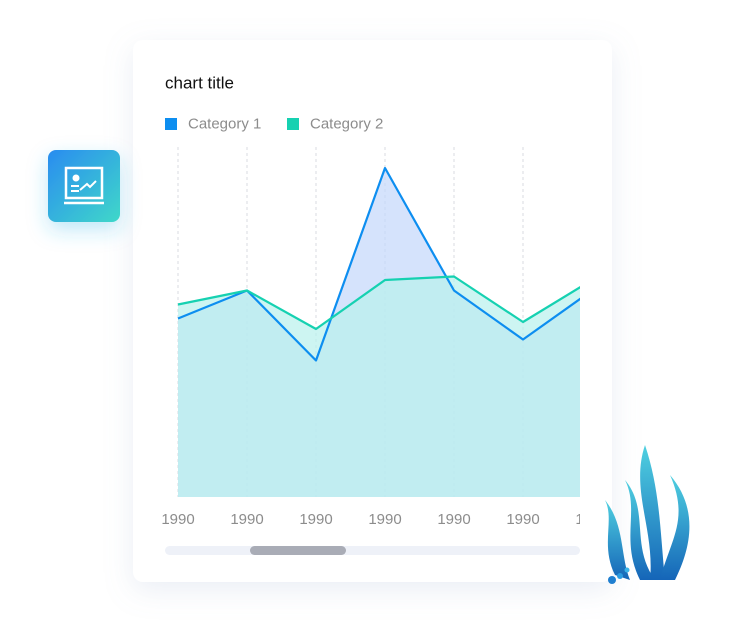  I want to click on seaweed, so click(647, 514).